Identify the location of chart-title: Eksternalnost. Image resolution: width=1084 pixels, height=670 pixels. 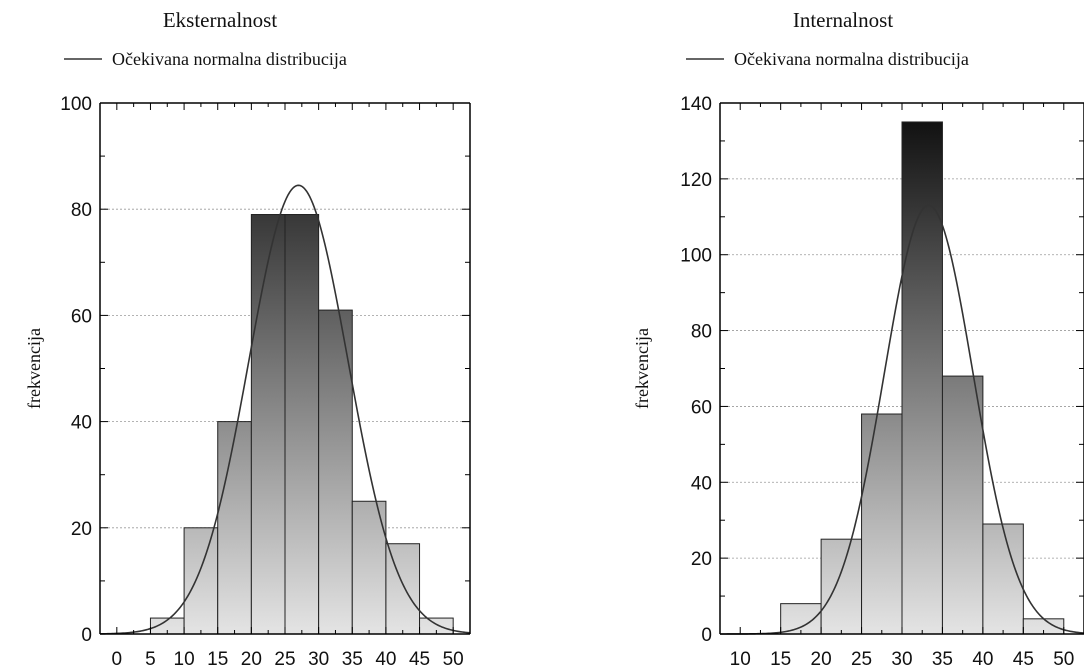
(220, 20).